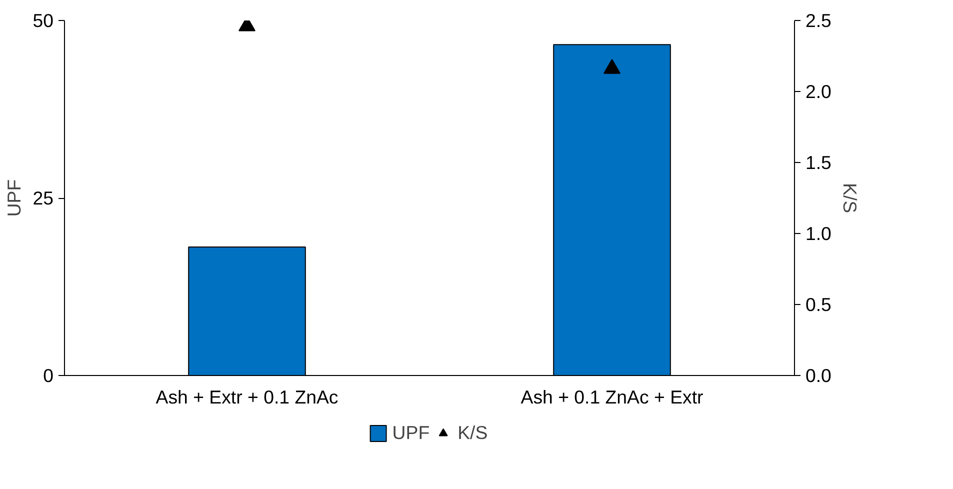 The image size is (953, 489). I want to click on y2-tick-label: 1.5, so click(819, 162).